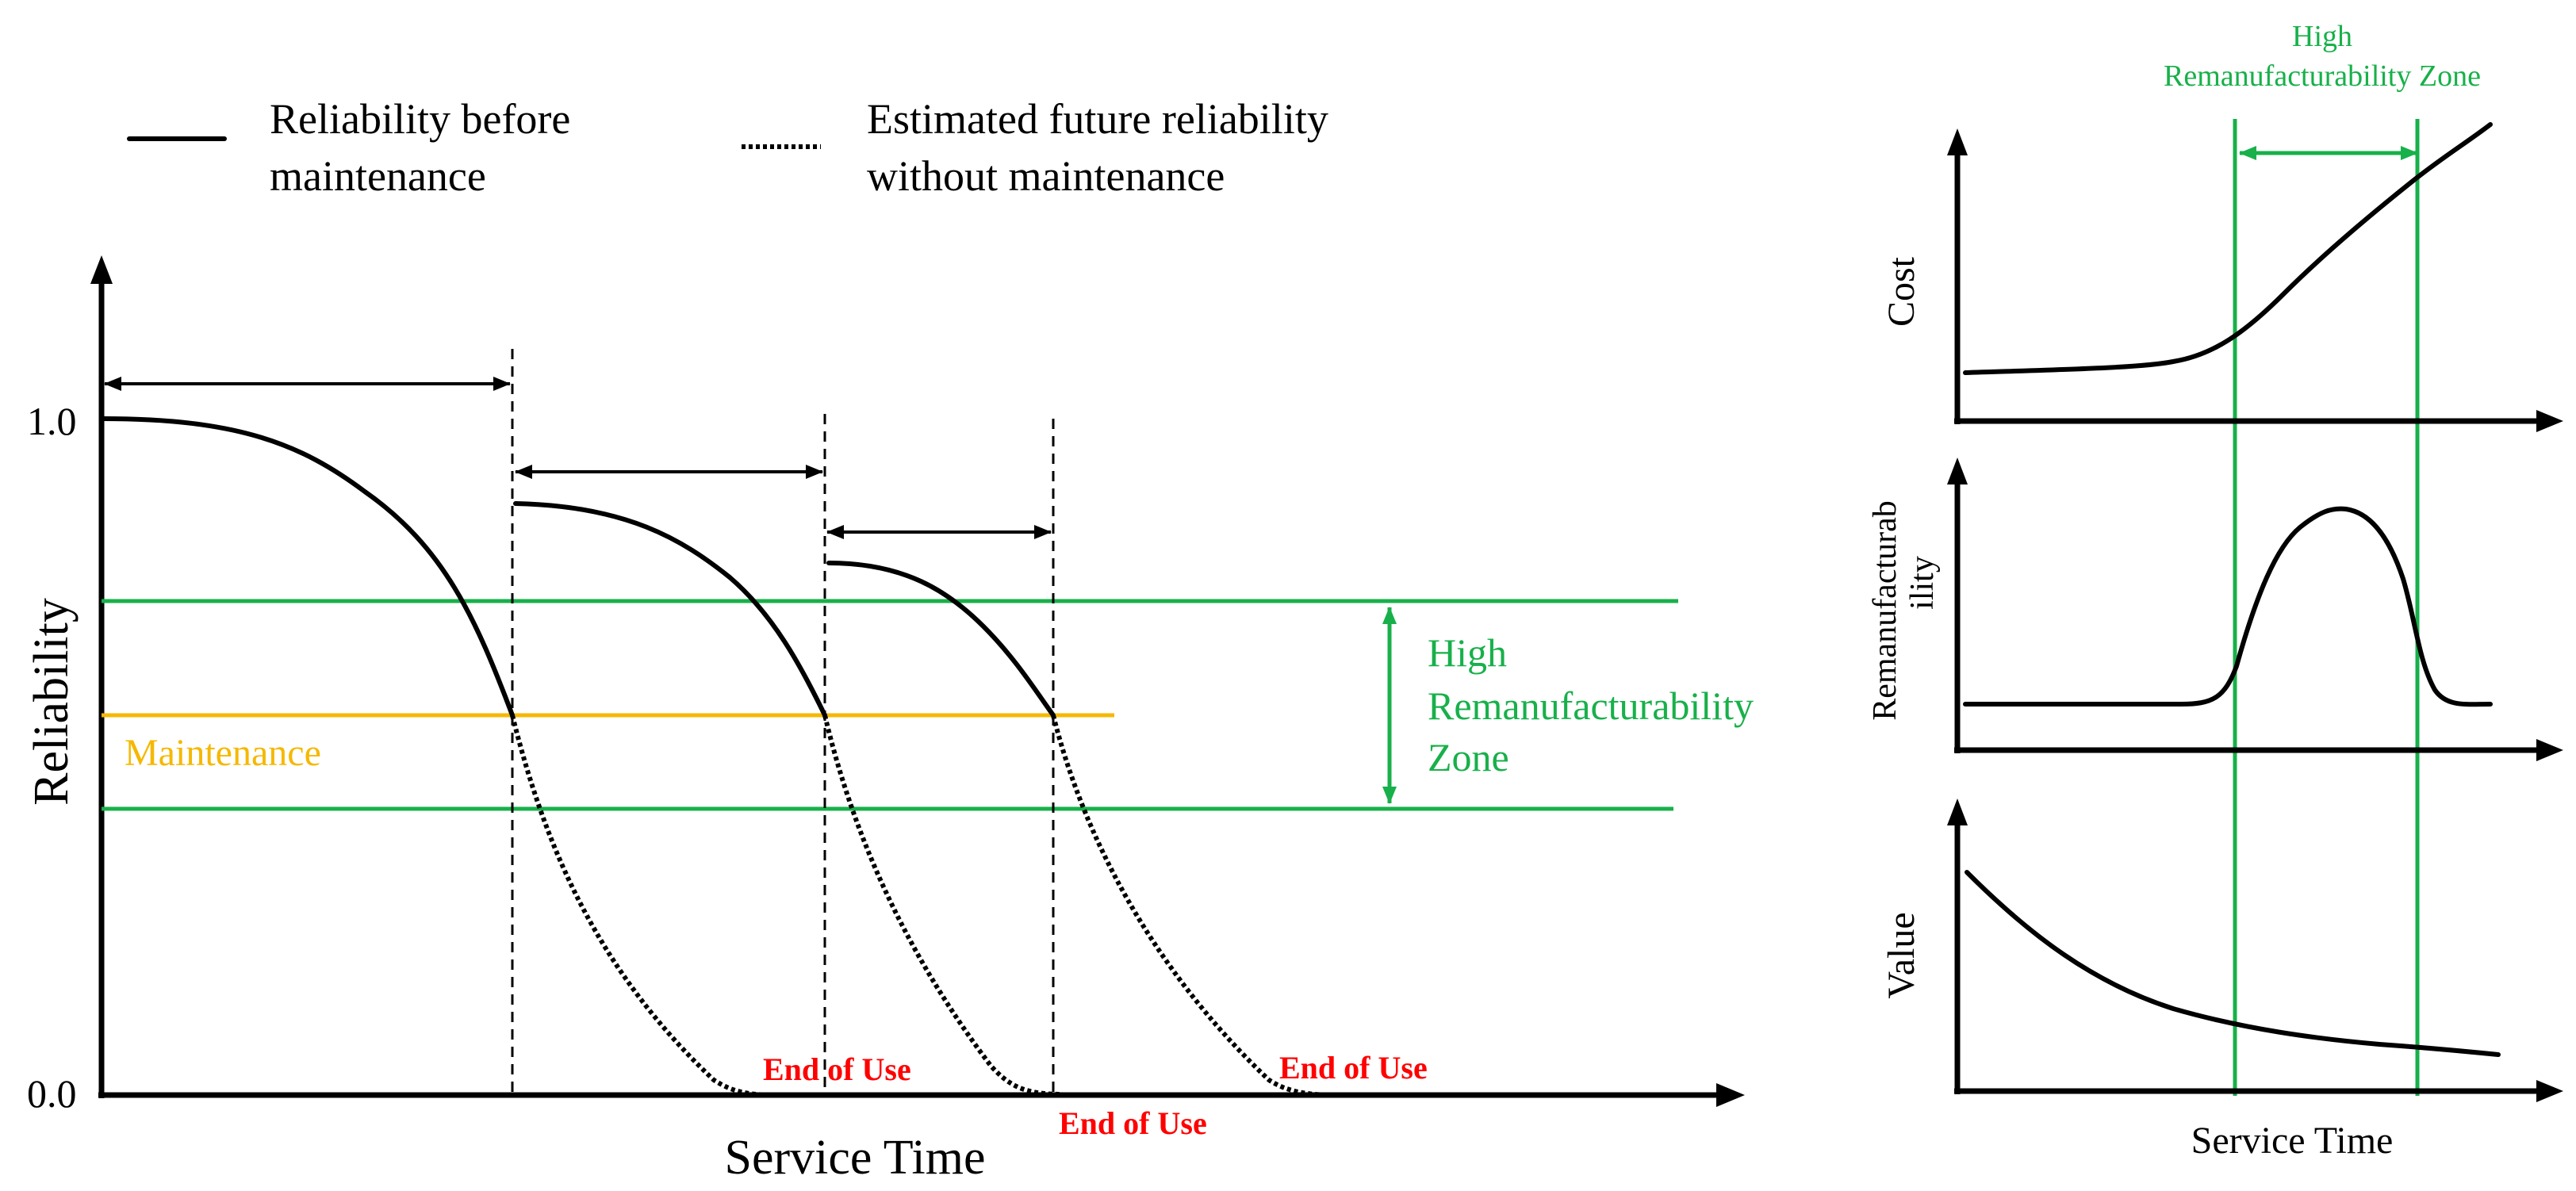  What do you see at coordinates (101, 269) in the screenshot?
I see `main-y-axis-arrowhead` at bounding box center [101, 269].